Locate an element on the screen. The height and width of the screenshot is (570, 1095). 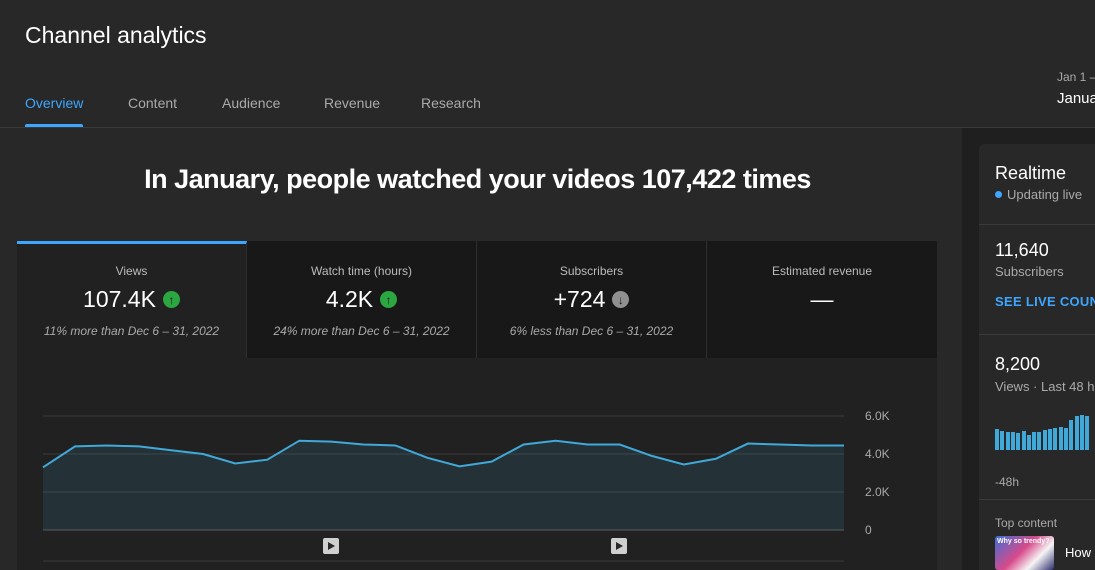
metric-label: Watch time (hours) is located at coordinates (361, 271).